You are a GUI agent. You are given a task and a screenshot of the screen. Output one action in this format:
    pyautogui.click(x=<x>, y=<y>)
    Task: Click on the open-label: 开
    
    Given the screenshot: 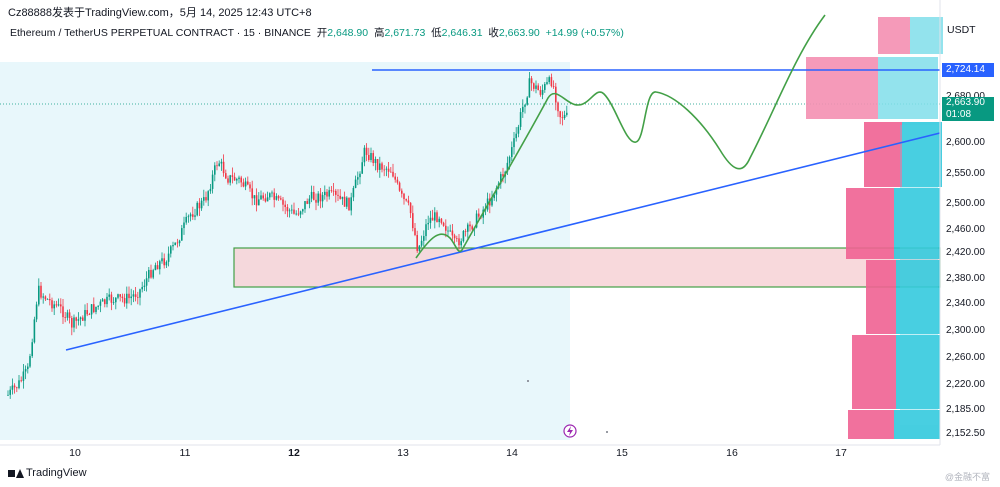 What is the action you would take?
    pyautogui.click(x=322, y=33)
    